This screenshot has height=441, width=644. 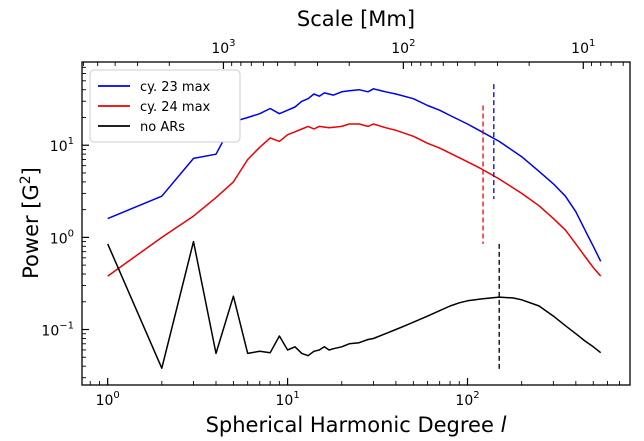 I want to click on top-tick-label-0: 10³, so click(x=223, y=47).